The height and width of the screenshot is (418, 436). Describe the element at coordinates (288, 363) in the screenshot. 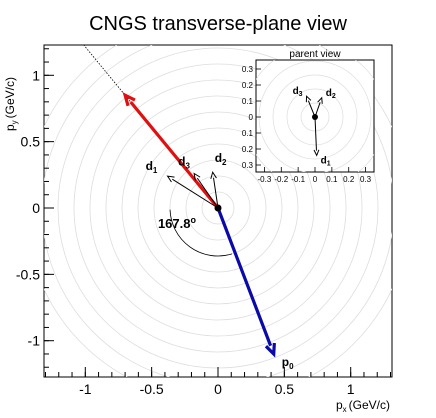

I see `vector-label-p0: p0` at that location.